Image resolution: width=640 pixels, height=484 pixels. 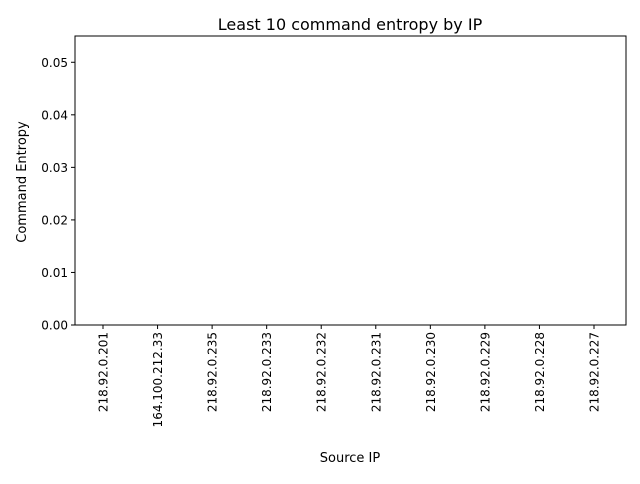 I want to click on chart-title: Least 10 command entropy by IP, so click(x=350, y=24).